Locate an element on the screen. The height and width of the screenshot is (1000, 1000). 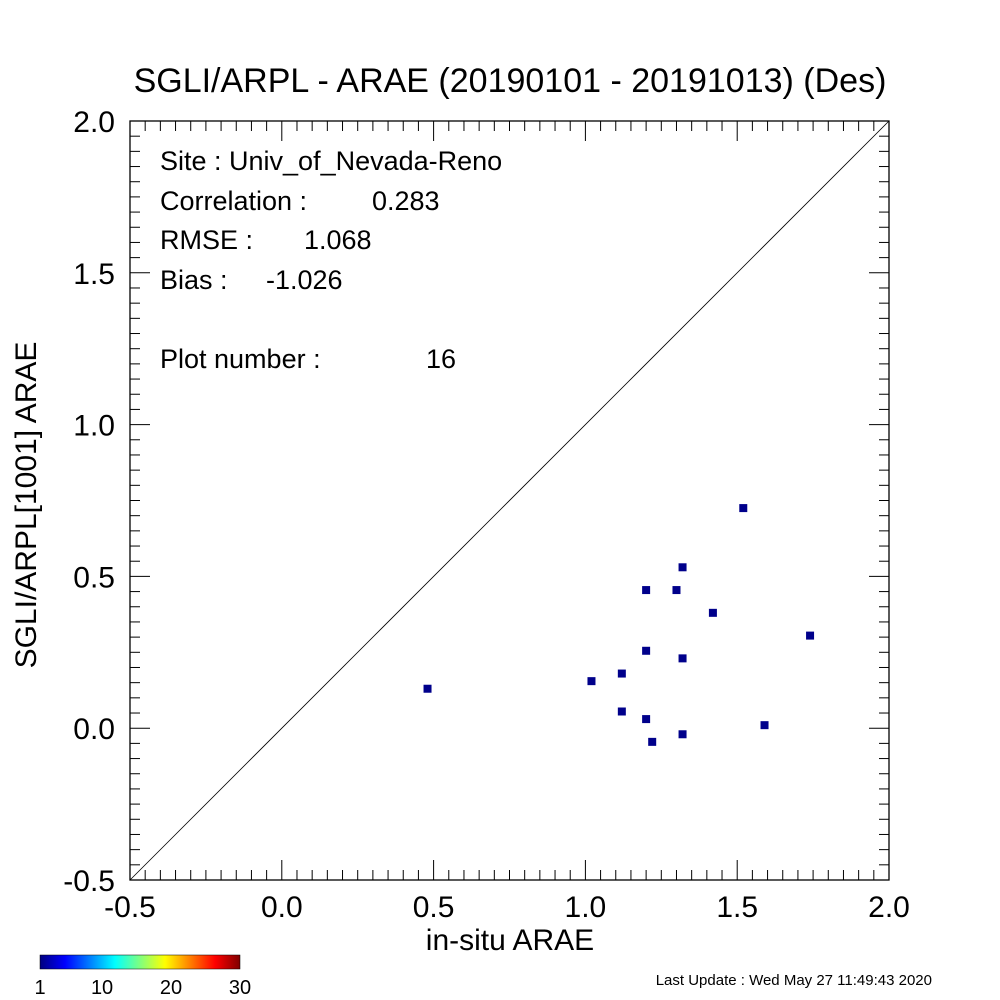
y-axis-label: SGLI/ARPL[1001] ARAE is located at coordinates (26, 505).